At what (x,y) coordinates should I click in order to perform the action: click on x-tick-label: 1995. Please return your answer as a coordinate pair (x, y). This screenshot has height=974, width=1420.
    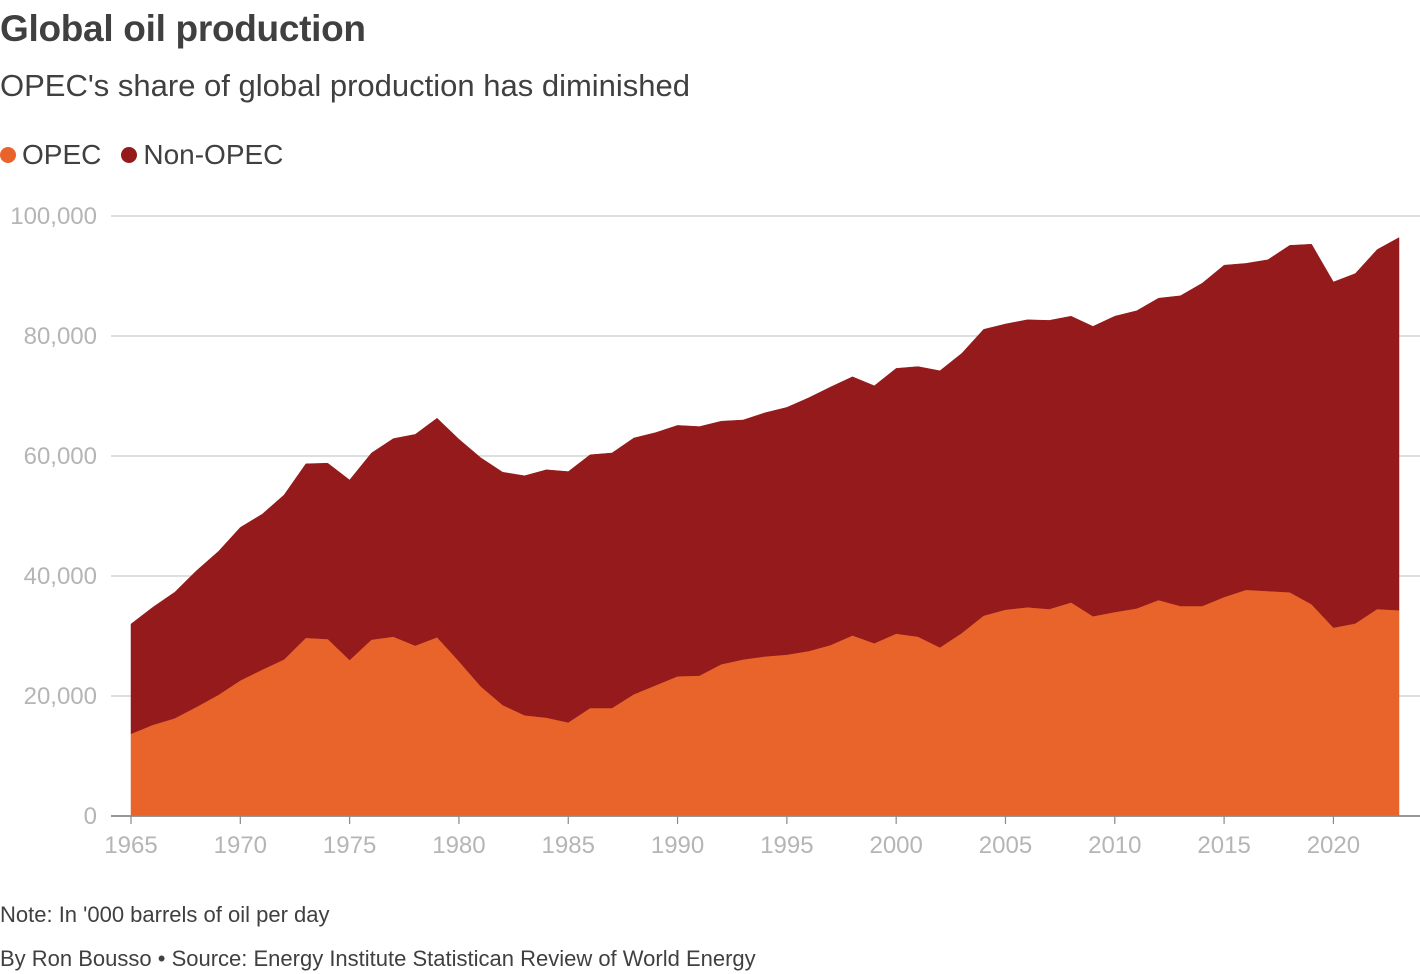
    Looking at the image, I should click on (786, 845).